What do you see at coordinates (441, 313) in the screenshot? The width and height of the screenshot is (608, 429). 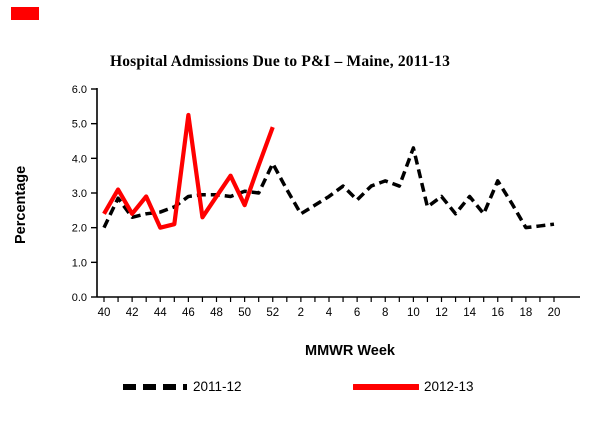 I see `x-tick-label: 12` at bounding box center [441, 313].